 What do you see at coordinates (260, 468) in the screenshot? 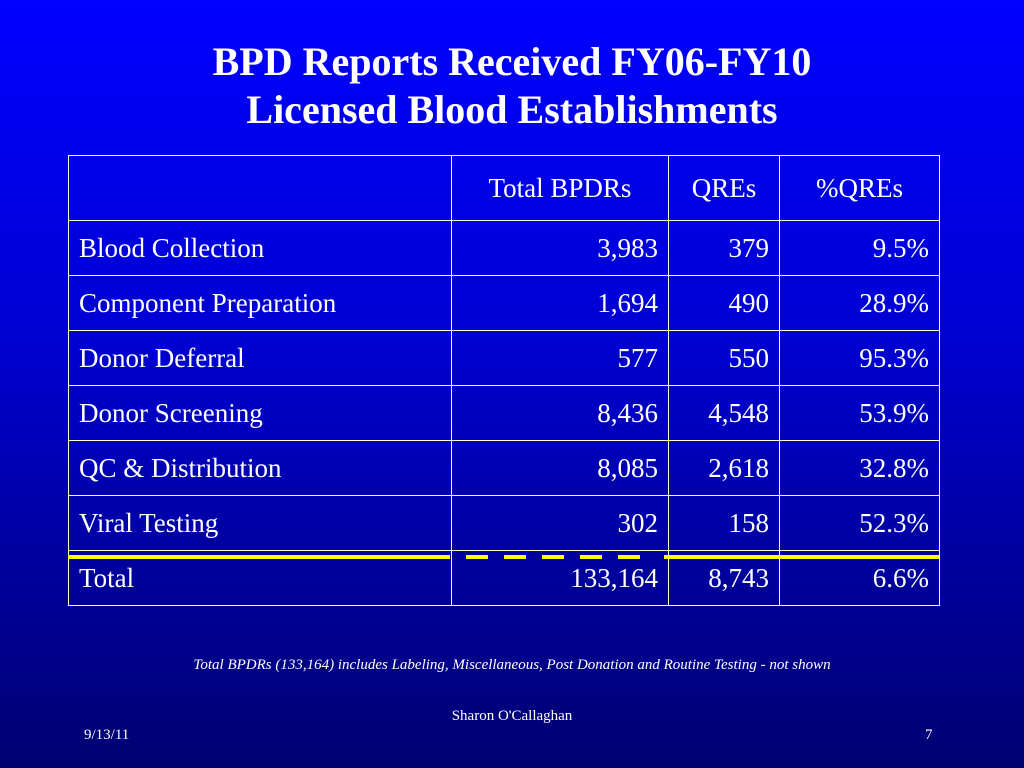
I see `row-category: QC & Distribution` at bounding box center [260, 468].